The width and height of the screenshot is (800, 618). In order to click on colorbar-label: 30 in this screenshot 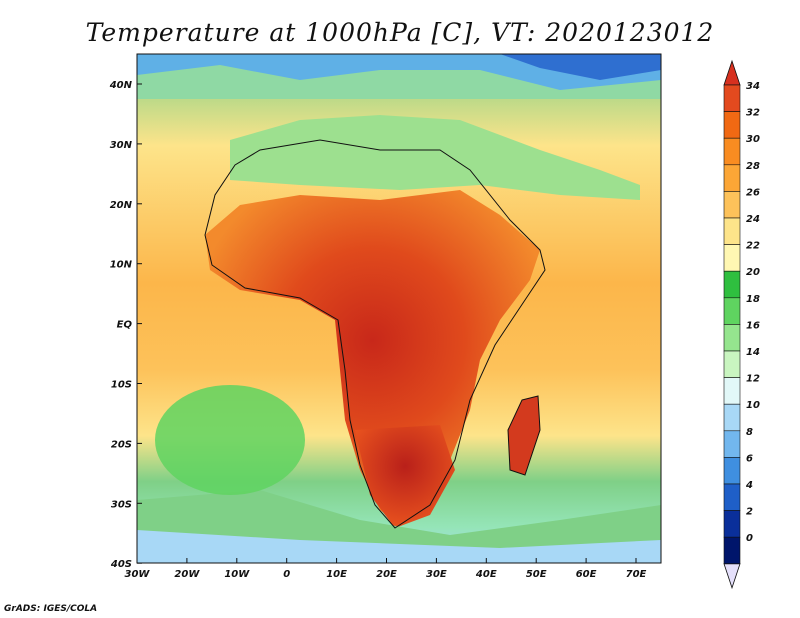, I will do `click(753, 139)`.